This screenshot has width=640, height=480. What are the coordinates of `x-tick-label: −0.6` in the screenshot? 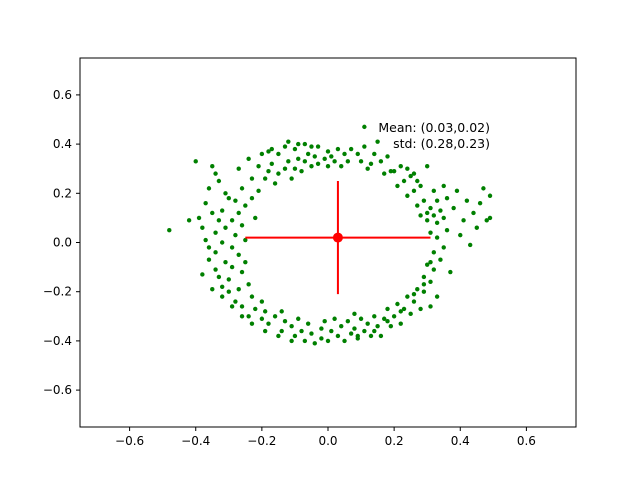 It's located at (129, 441).